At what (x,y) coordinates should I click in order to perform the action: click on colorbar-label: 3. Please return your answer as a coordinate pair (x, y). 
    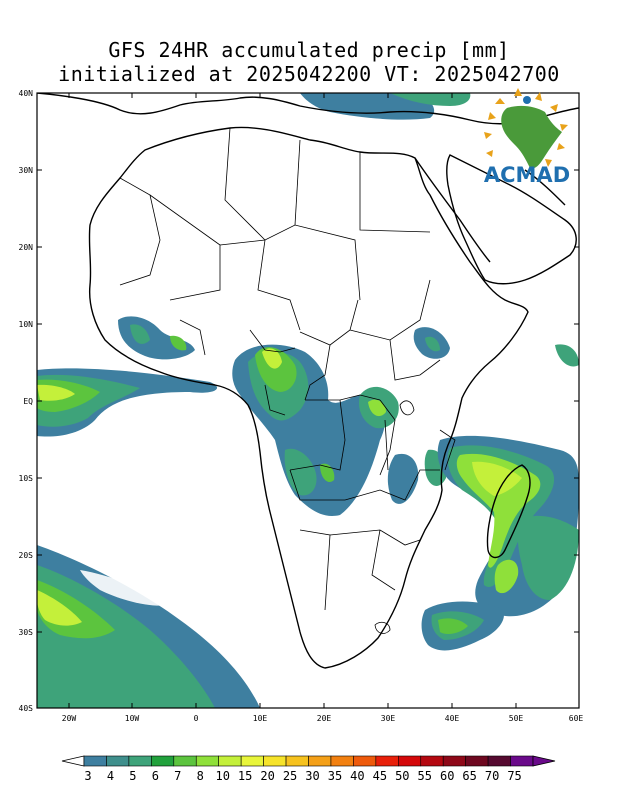
    Looking at the image, I should click on (87, 776).